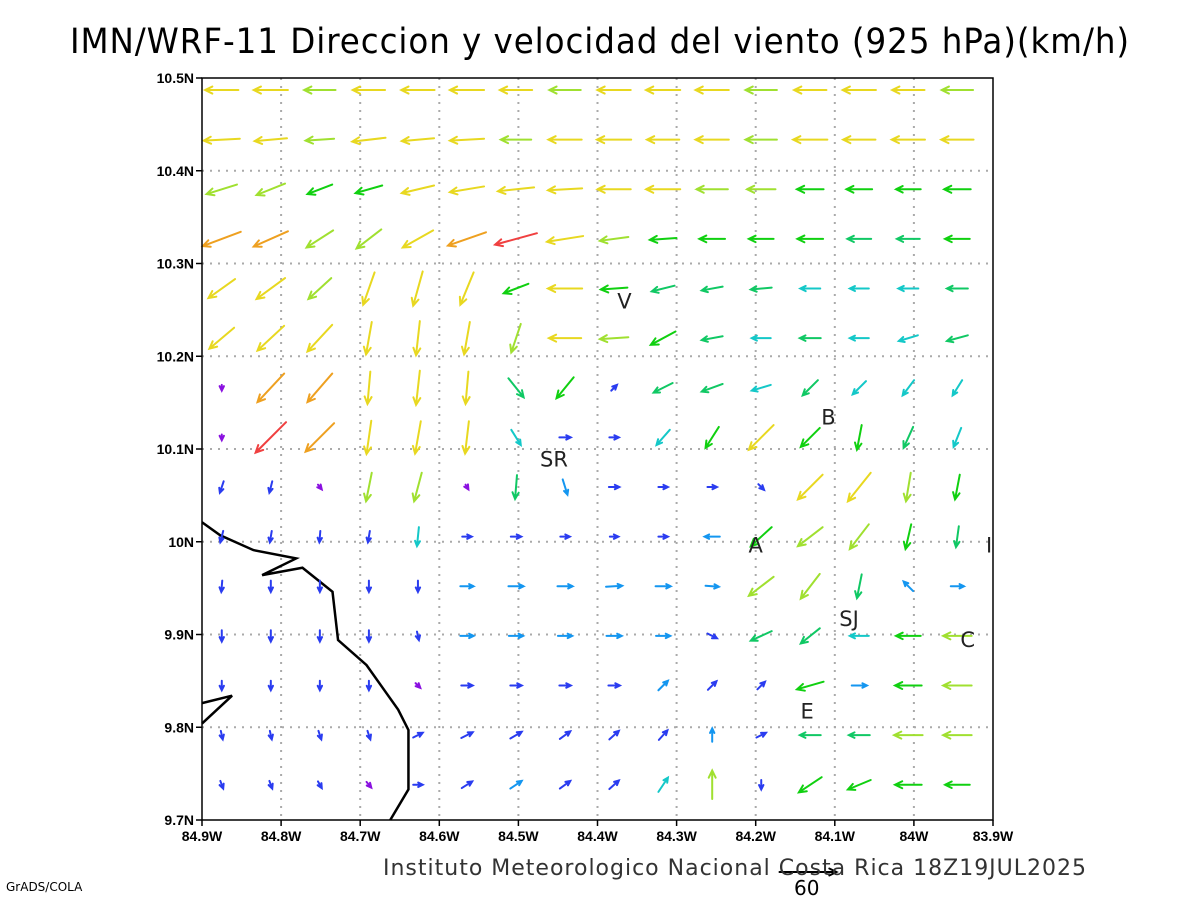  I want to click on y-tick-label: 9.7N, so click(179, 820).